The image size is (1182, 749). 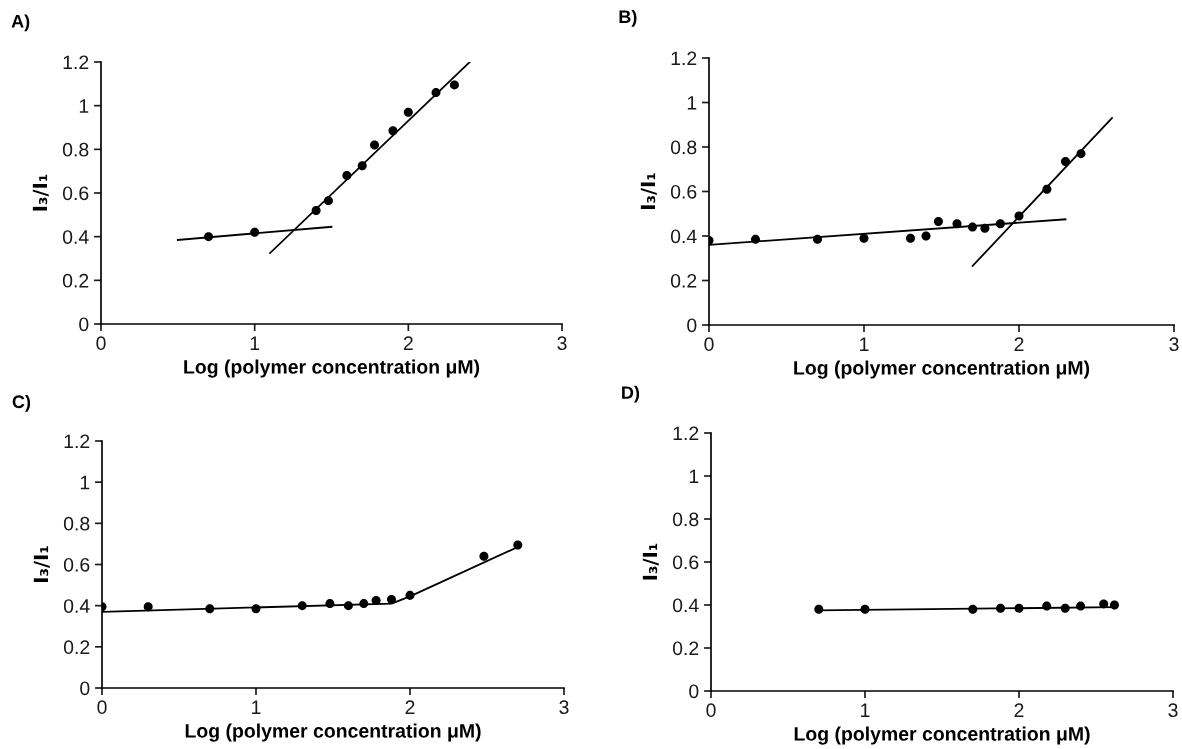 What do you see at coordinates (631, 394) in the screenshot?
I see `chart-title: D)` at bounding box center [631, 394].